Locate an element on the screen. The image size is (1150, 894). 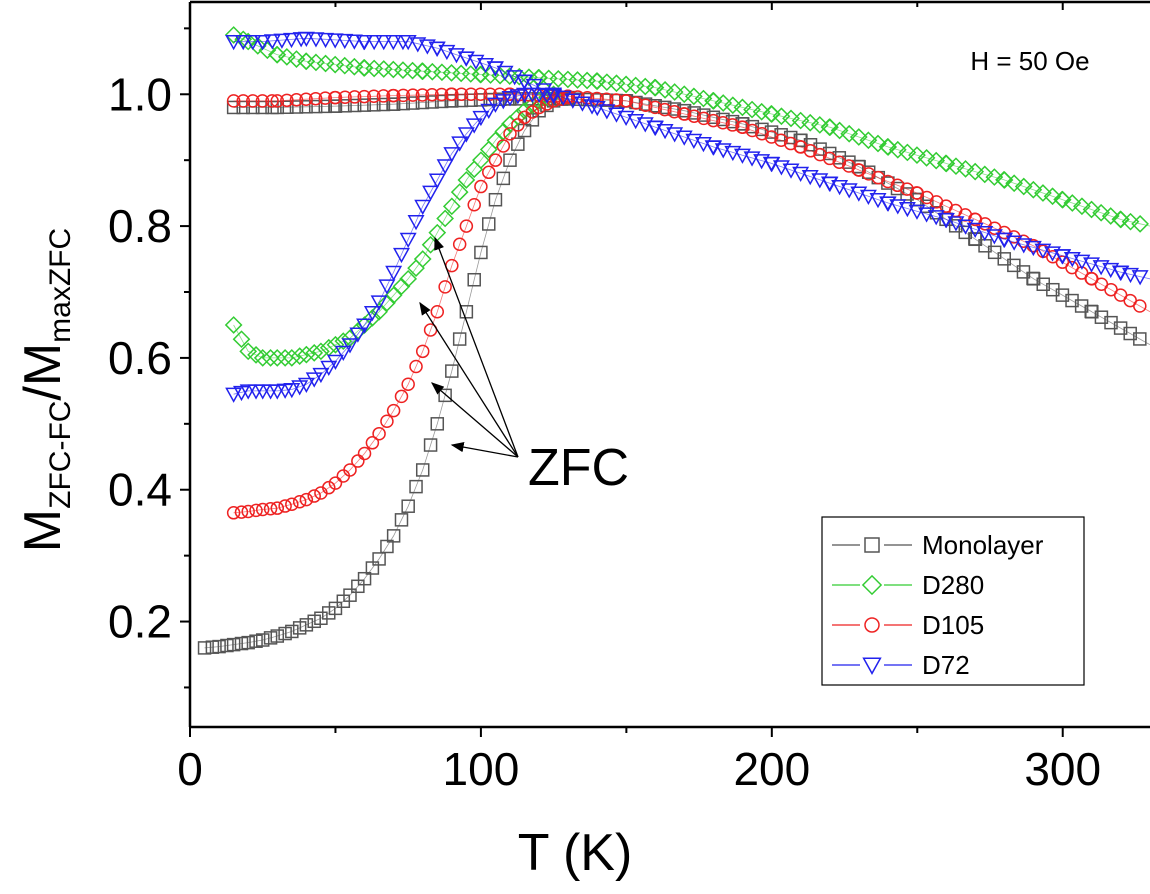
x-tick-labels: 0 100 200 300 is located at coordinates (639, 769).